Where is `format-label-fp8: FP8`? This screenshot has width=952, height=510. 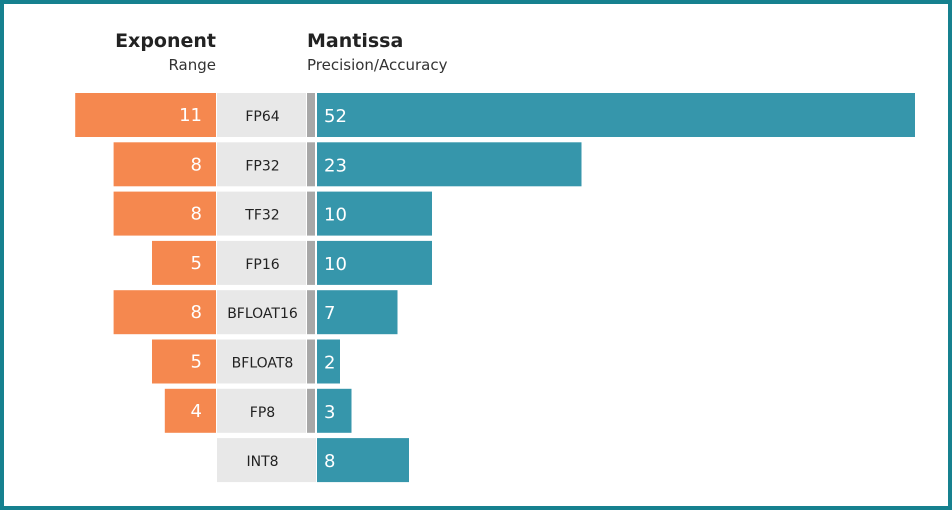
format-label-fp8: FP8 is located at coordinates (262, 413).